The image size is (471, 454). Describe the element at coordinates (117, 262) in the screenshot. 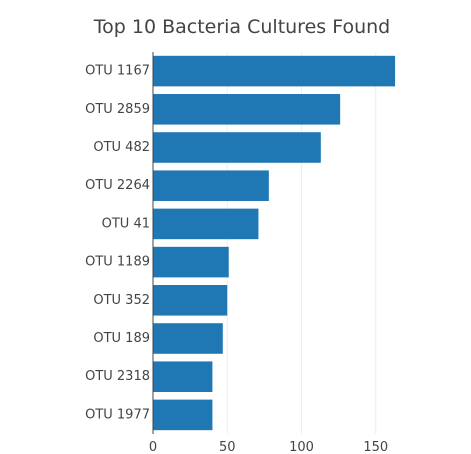

I see `y-tick-label: OTU 1189` at that location.